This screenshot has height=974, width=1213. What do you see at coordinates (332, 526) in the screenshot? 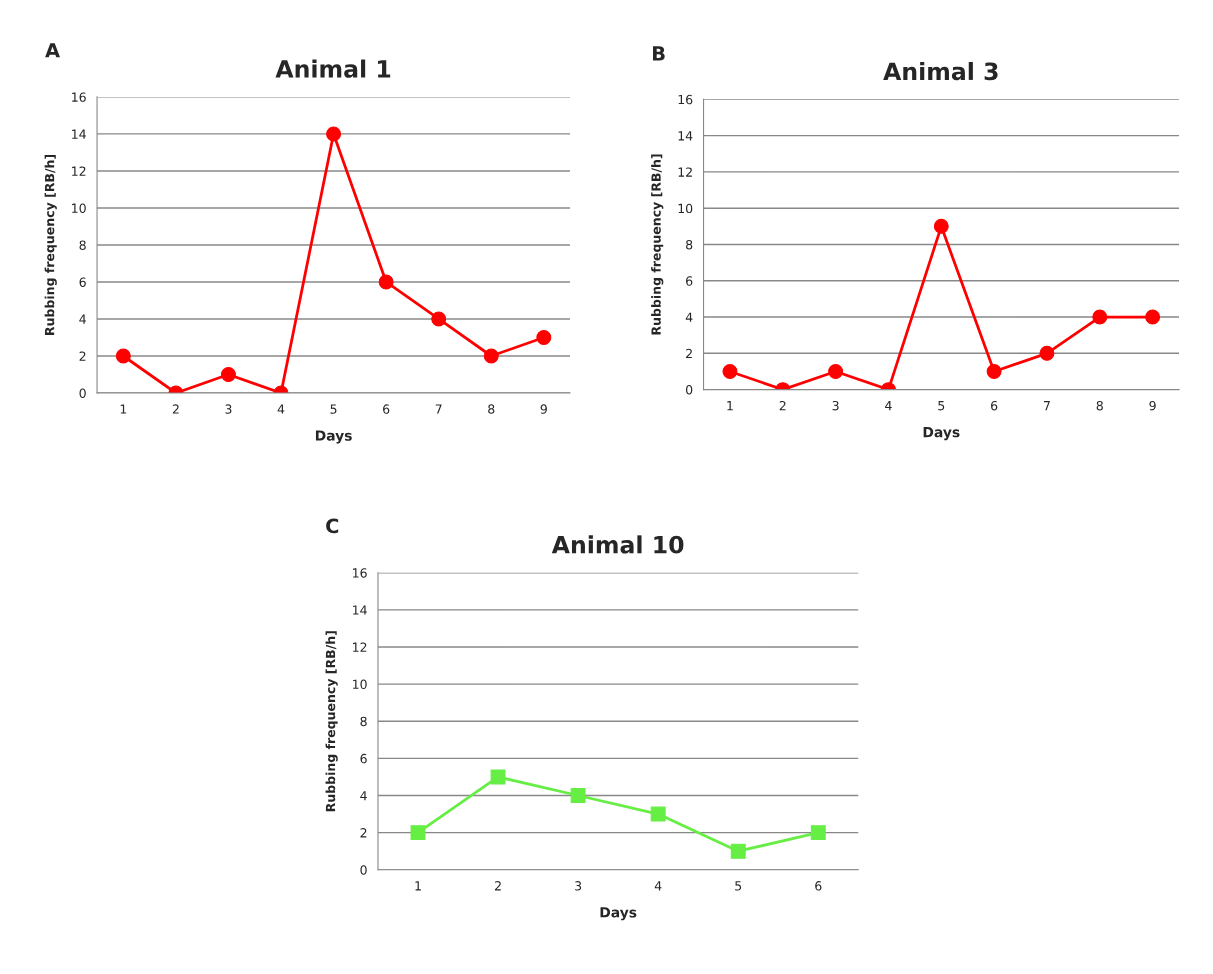
I see `text: C` at bounding box center [332, 526].